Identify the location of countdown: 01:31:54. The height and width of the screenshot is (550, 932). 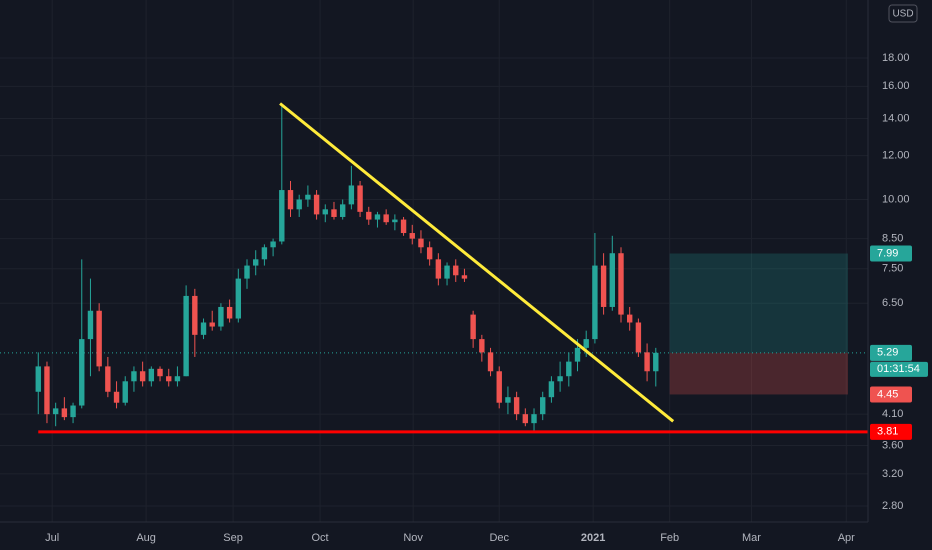
(898, 369).